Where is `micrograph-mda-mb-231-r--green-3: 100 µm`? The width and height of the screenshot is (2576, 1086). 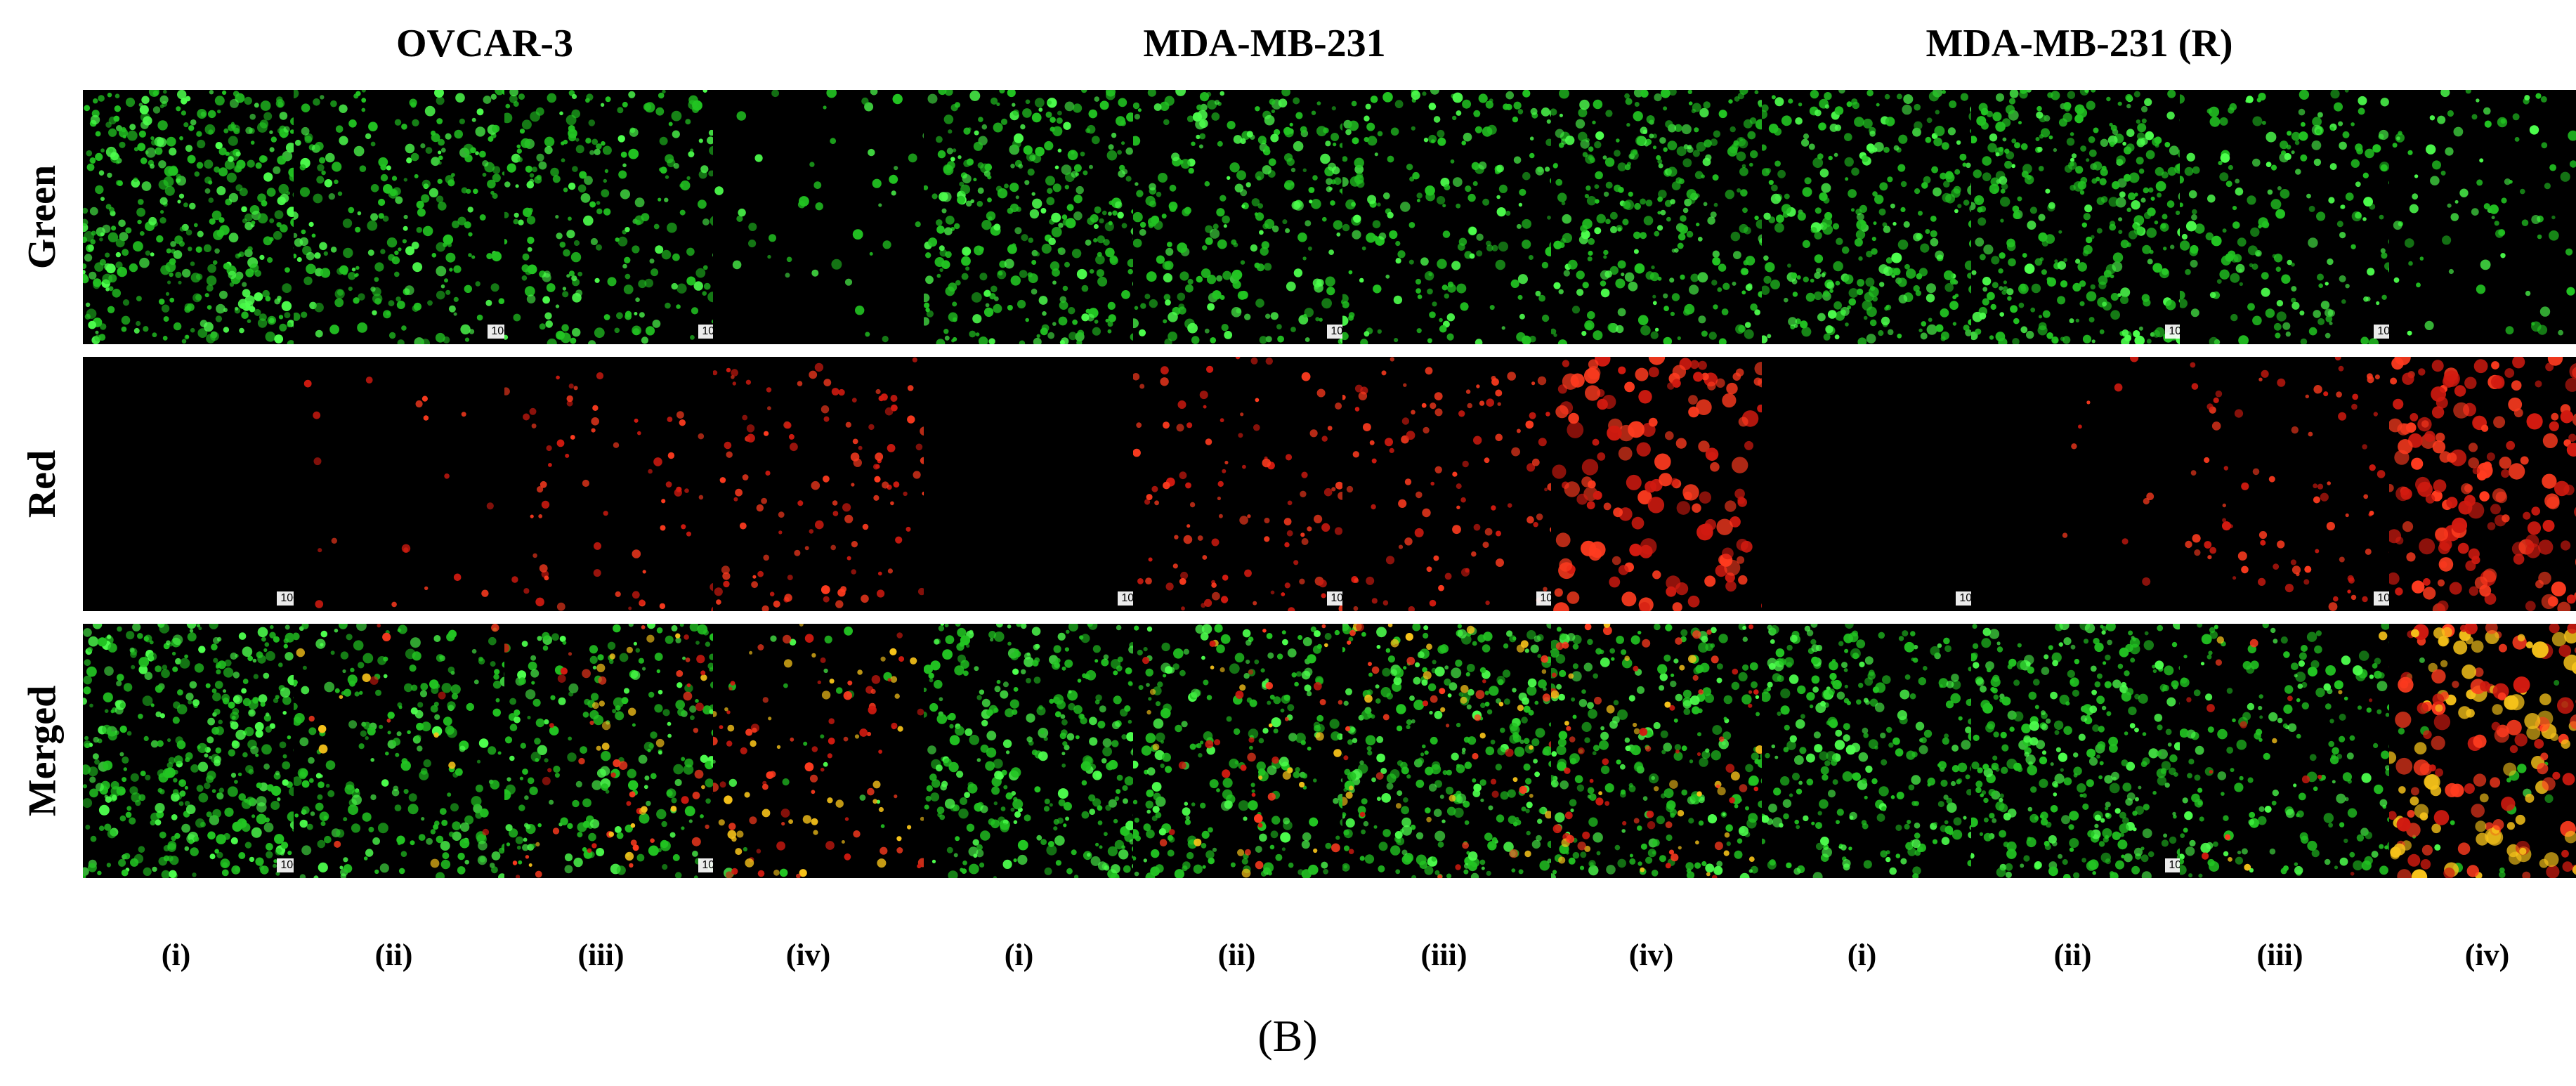 micrograph-mda-mb-231-r--green-3: 100 µm is located at coordinates (2302, 217).